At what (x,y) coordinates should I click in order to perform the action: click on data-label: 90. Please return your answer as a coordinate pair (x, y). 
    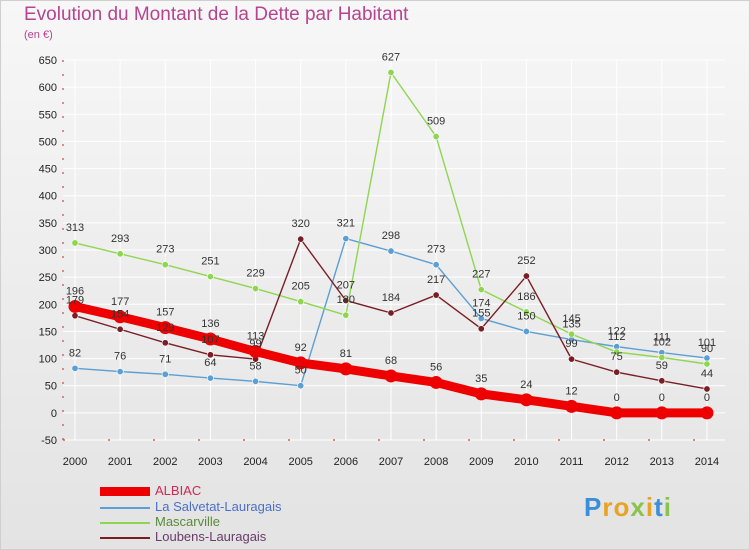
    Looking at the image, I should click on (707, 349).